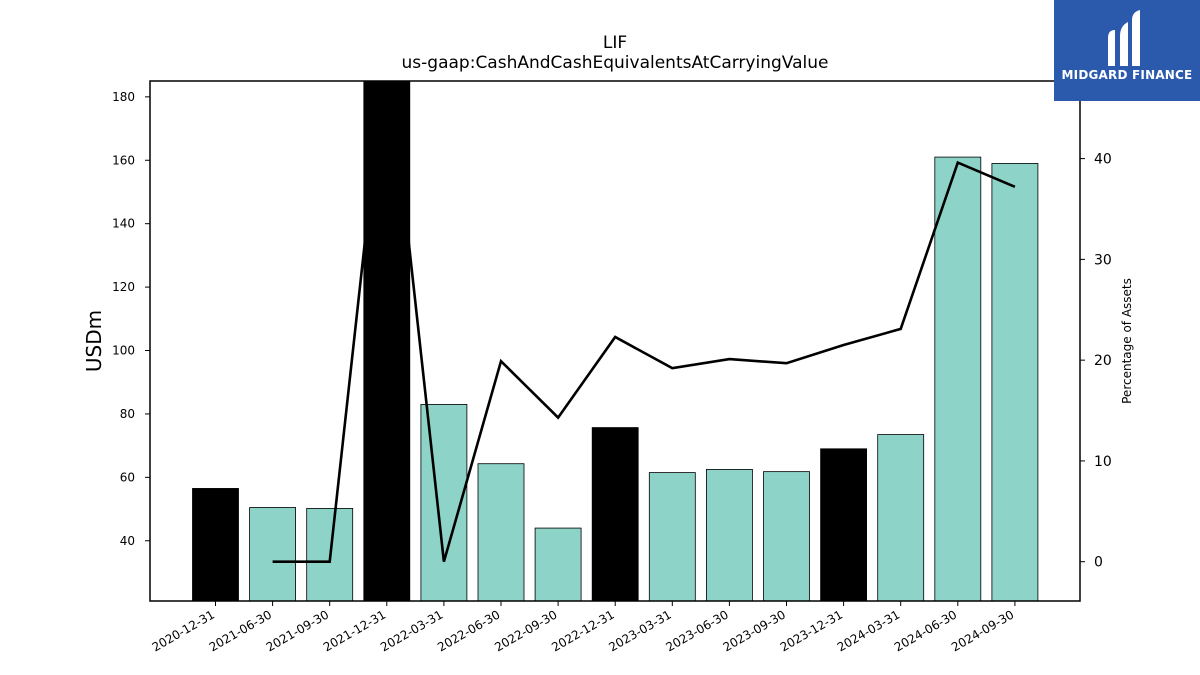 This screenshot has height=675, width=1200. What do you see at coordinates (240, 630) in the screenshot?
I see `x-tick-label-2021-06-30: 2021-06-30` at bounding box center [240, 630].